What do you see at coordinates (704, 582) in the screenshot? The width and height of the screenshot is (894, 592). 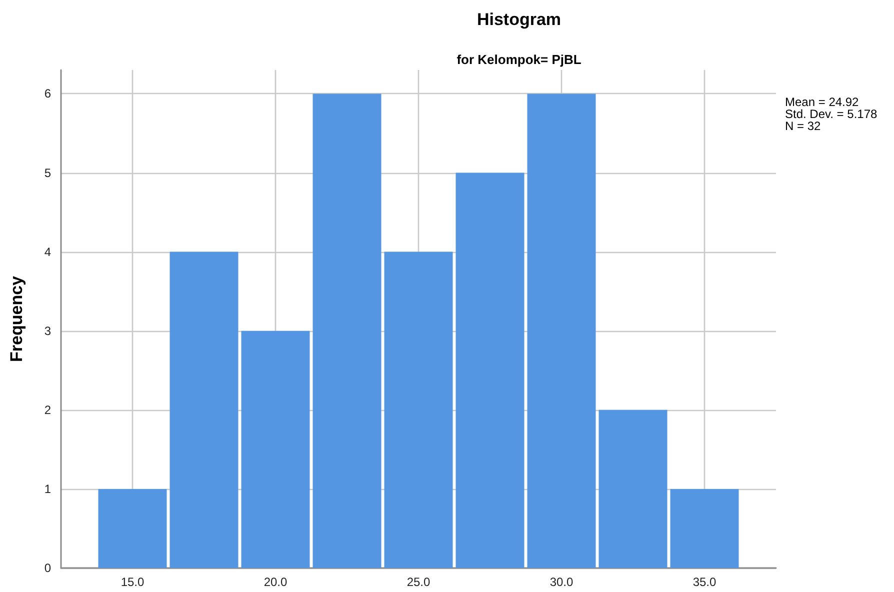 I see `x-tick-label: 35.0` at bounding box center [704, 582].